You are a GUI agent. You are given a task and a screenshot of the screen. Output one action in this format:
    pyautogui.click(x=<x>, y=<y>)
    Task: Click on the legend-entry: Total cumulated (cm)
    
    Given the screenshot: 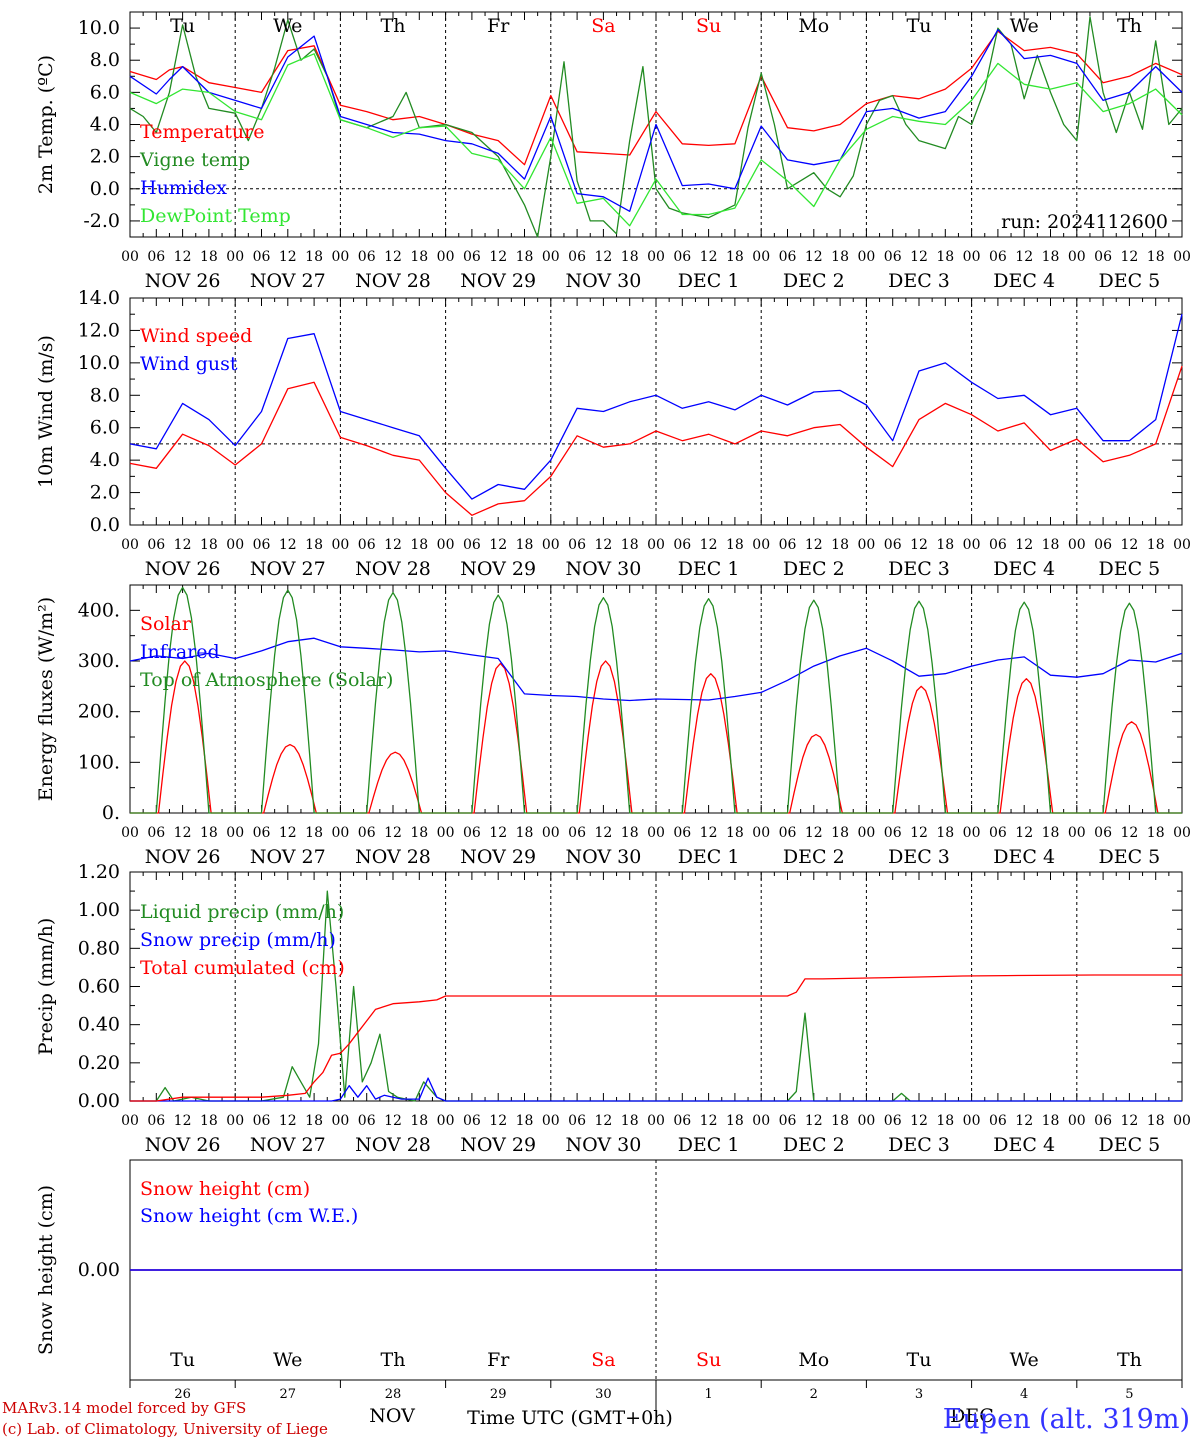 What is the action you would take?
    pyautogui.click(x=242, y=968)
    